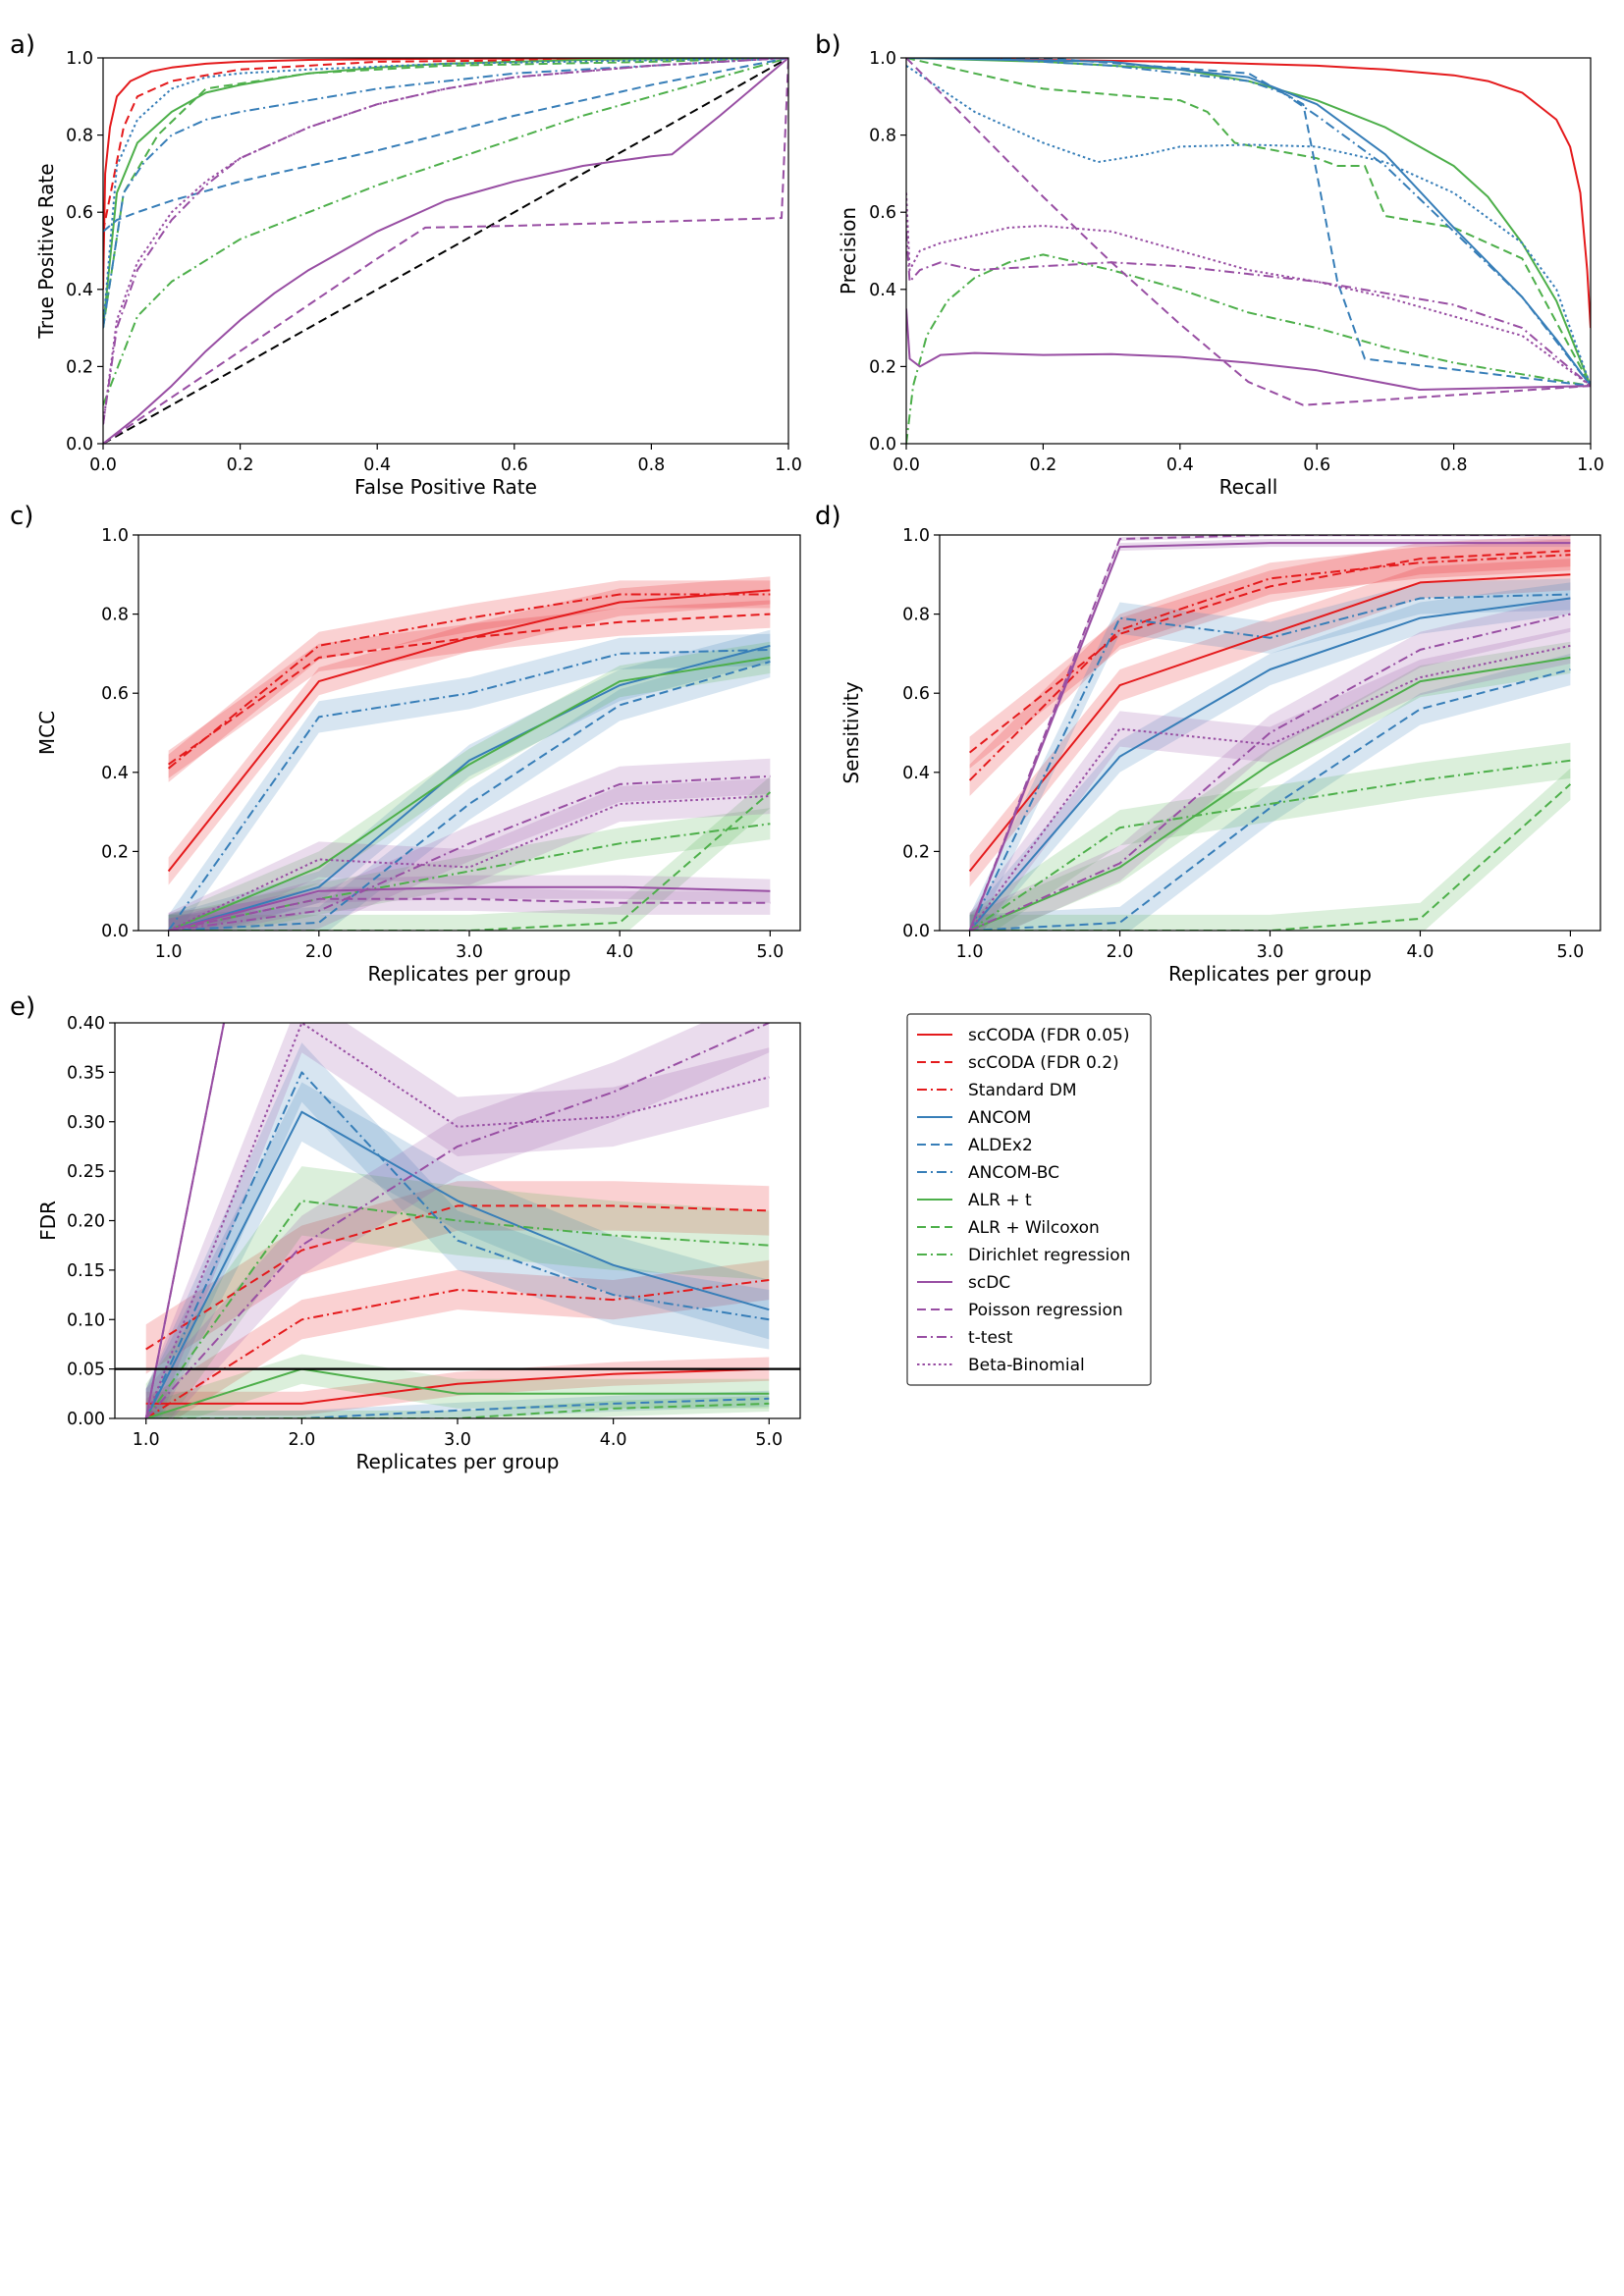 This screenshot has width=1624, height=2296. What do you see at coordinates (619, 952) in the screenshot?
I see `x-tick-label: 4.0` at bounding box center [619, 952].